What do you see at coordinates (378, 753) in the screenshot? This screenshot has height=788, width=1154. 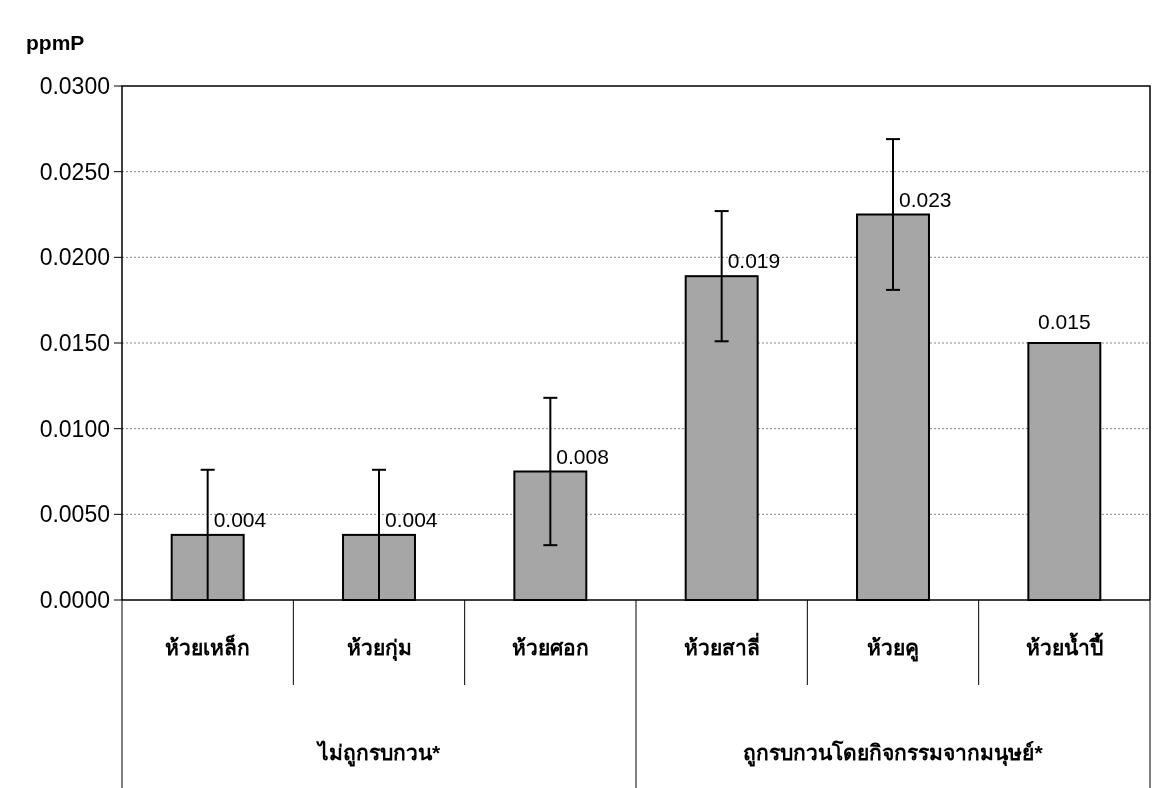 I see `text: ไม่ถูกรบกวน*` at bounding box center [378, 753].